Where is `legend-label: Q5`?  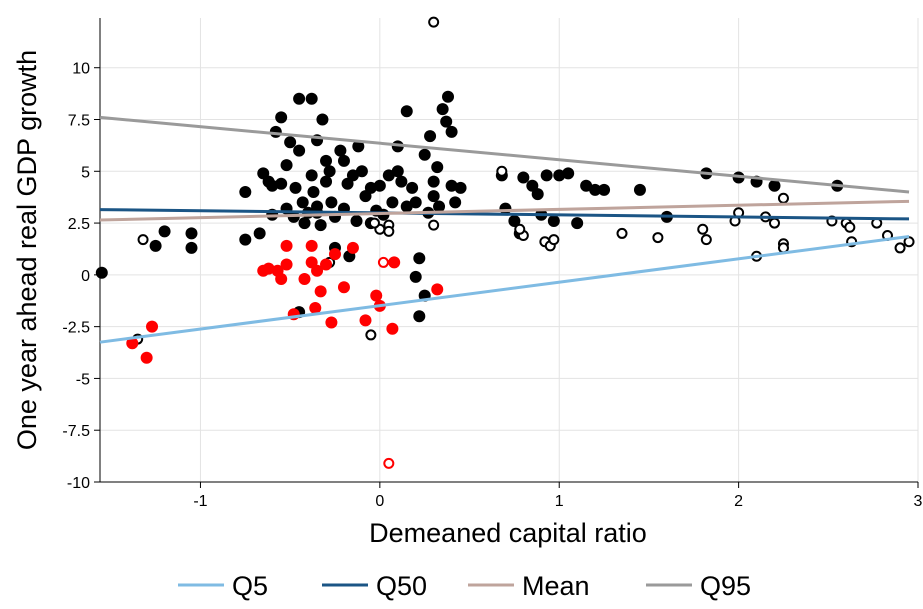 legend-label: Q5 is located at coordinates (250, 586).